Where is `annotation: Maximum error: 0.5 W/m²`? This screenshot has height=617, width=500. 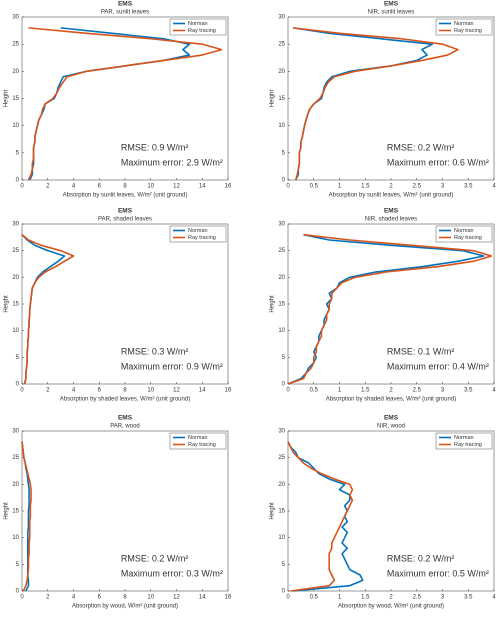 annotation: Maximum error: 0.5 W/m² is located at coordinates (438, 573).